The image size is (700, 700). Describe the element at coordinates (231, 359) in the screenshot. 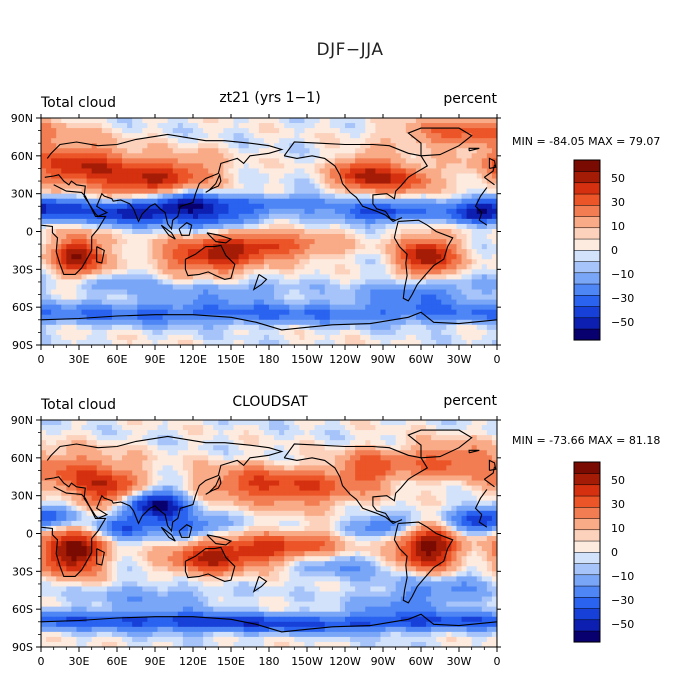

I see `x-tick-label: 150E` at that location.